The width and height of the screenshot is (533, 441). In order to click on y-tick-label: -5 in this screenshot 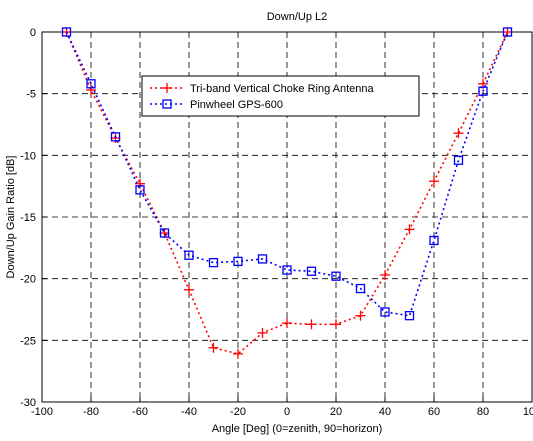, I will do `click(31, 95)`.